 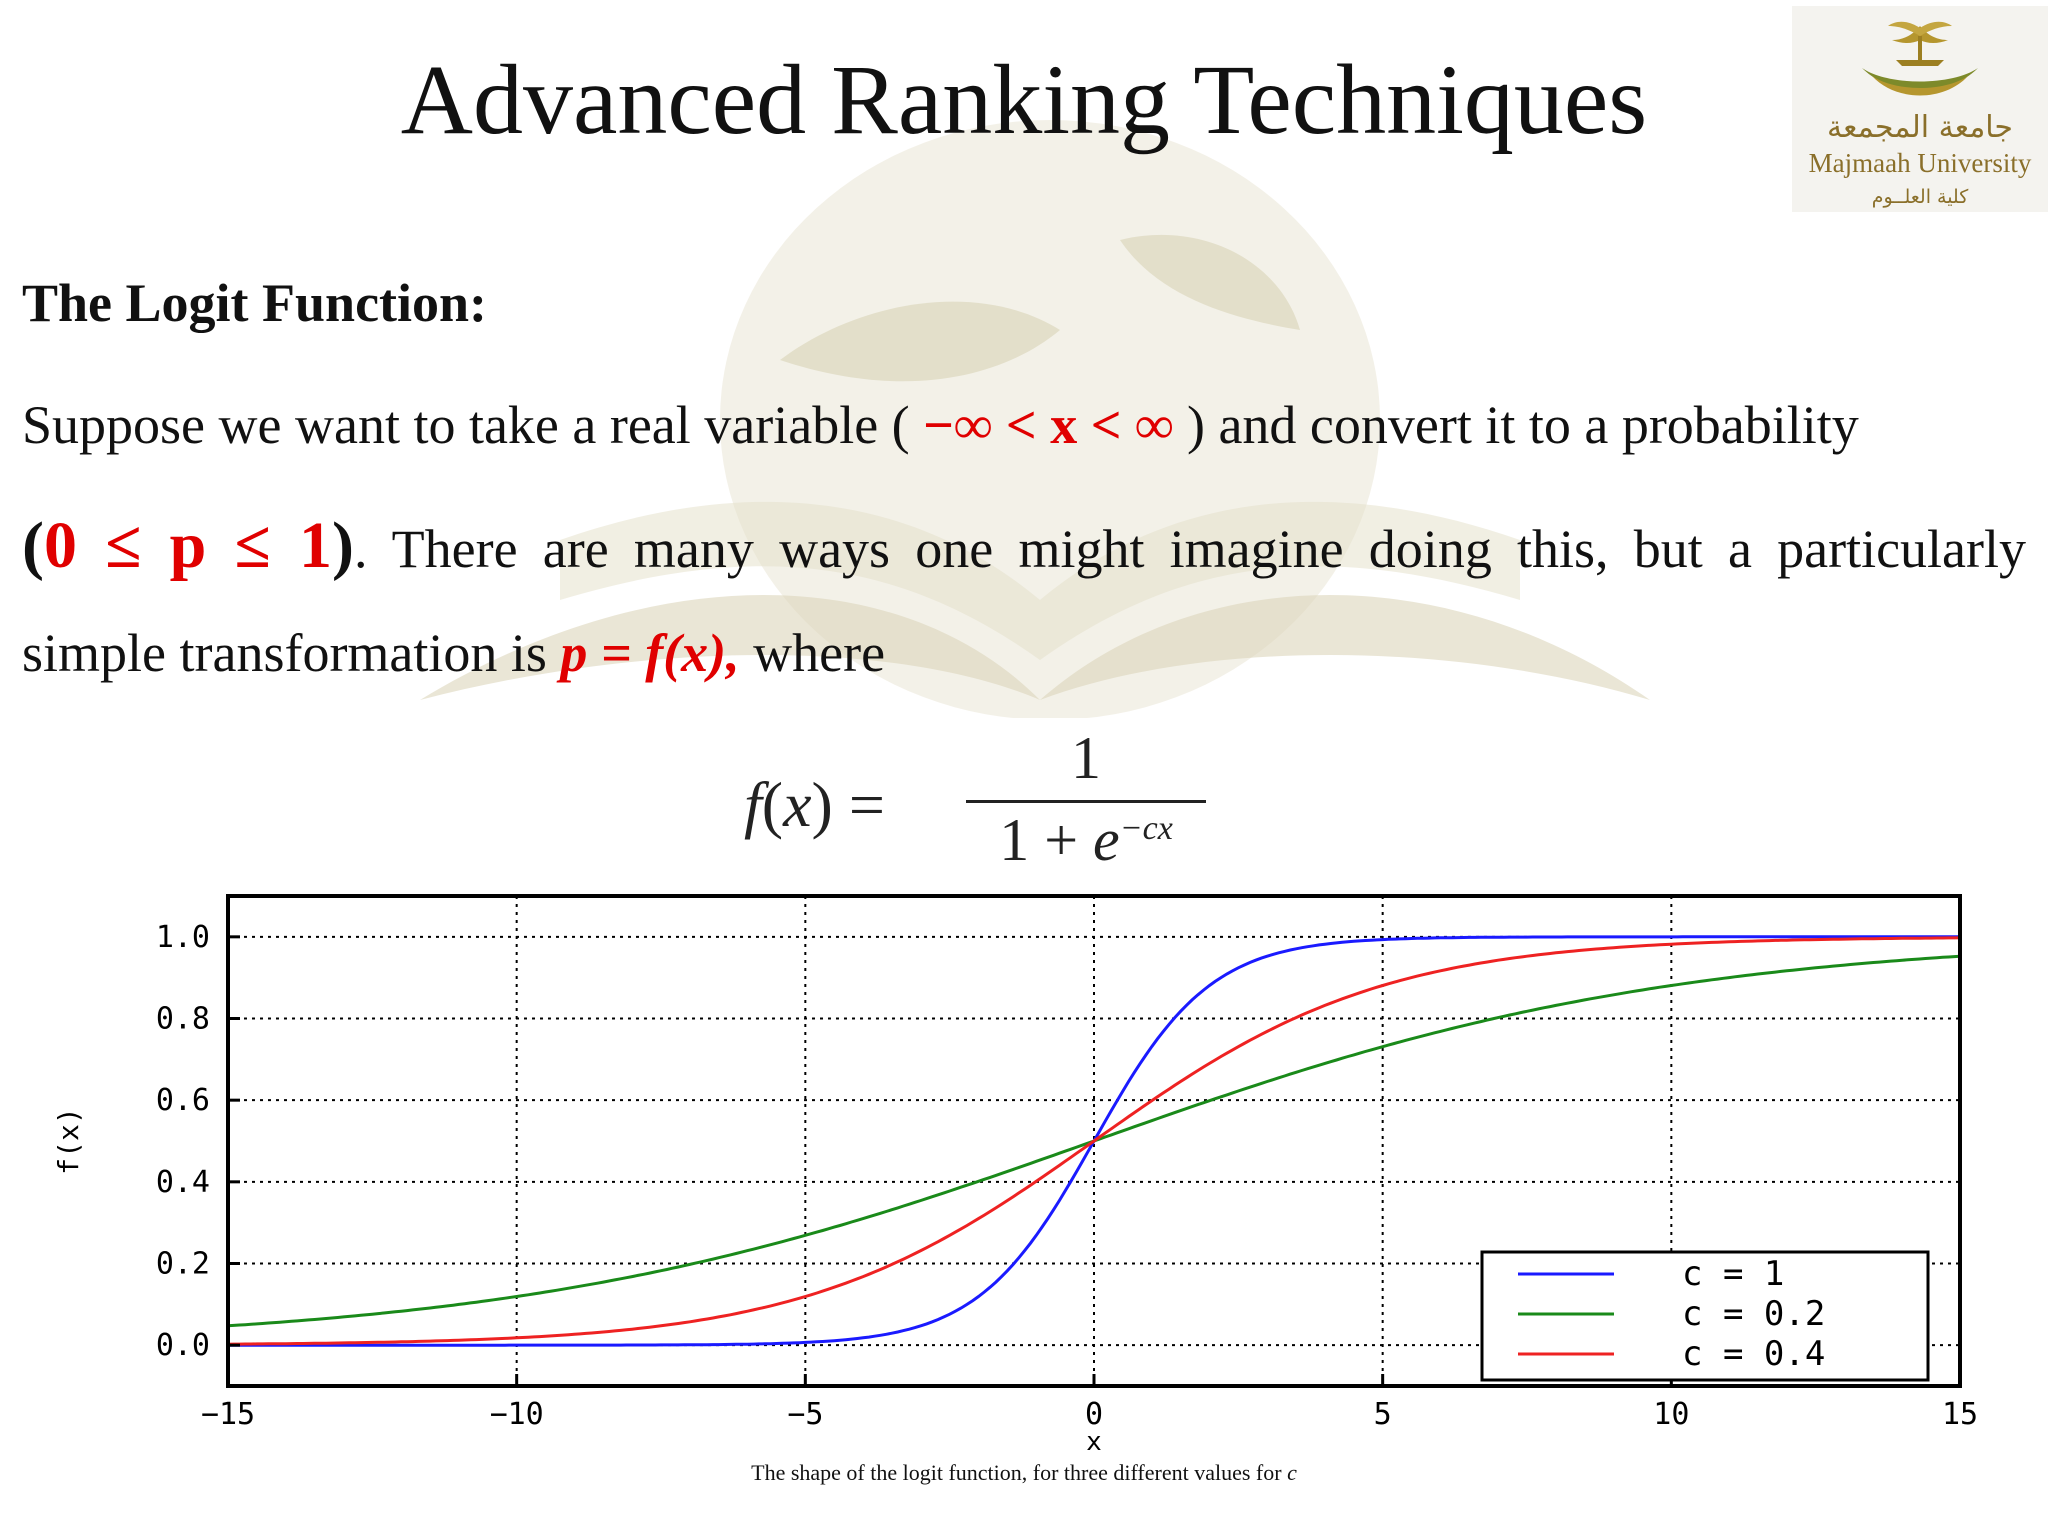 I want to click on paragraph-line-3: simple transformation is p = f(x), where, so click(x=1024, y=653).